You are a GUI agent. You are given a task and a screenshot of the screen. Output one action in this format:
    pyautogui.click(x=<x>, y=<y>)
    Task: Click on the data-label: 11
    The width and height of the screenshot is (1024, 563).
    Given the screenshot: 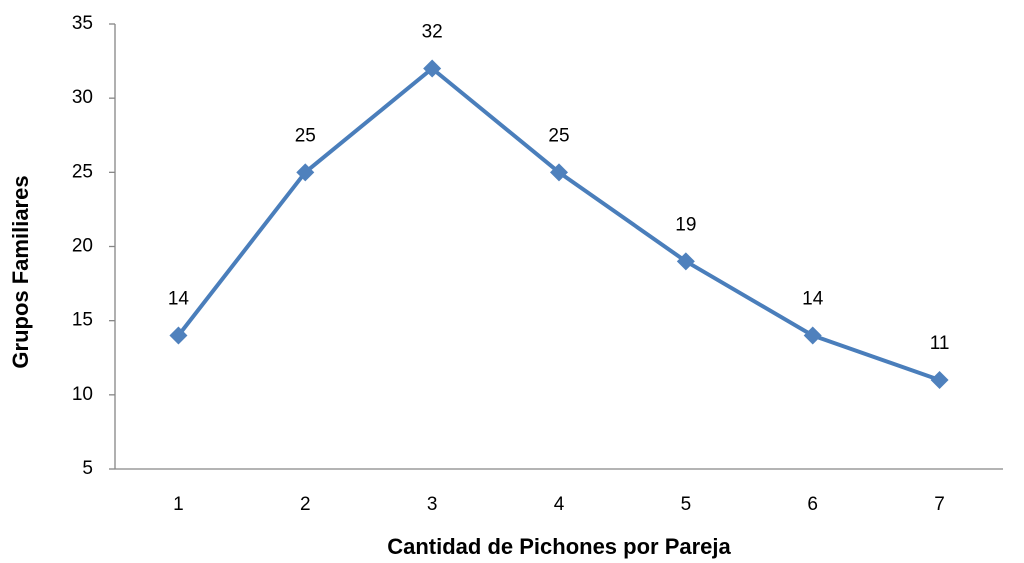 What is the action you would take?
    pyautogui.click(x=940, y=343)
    